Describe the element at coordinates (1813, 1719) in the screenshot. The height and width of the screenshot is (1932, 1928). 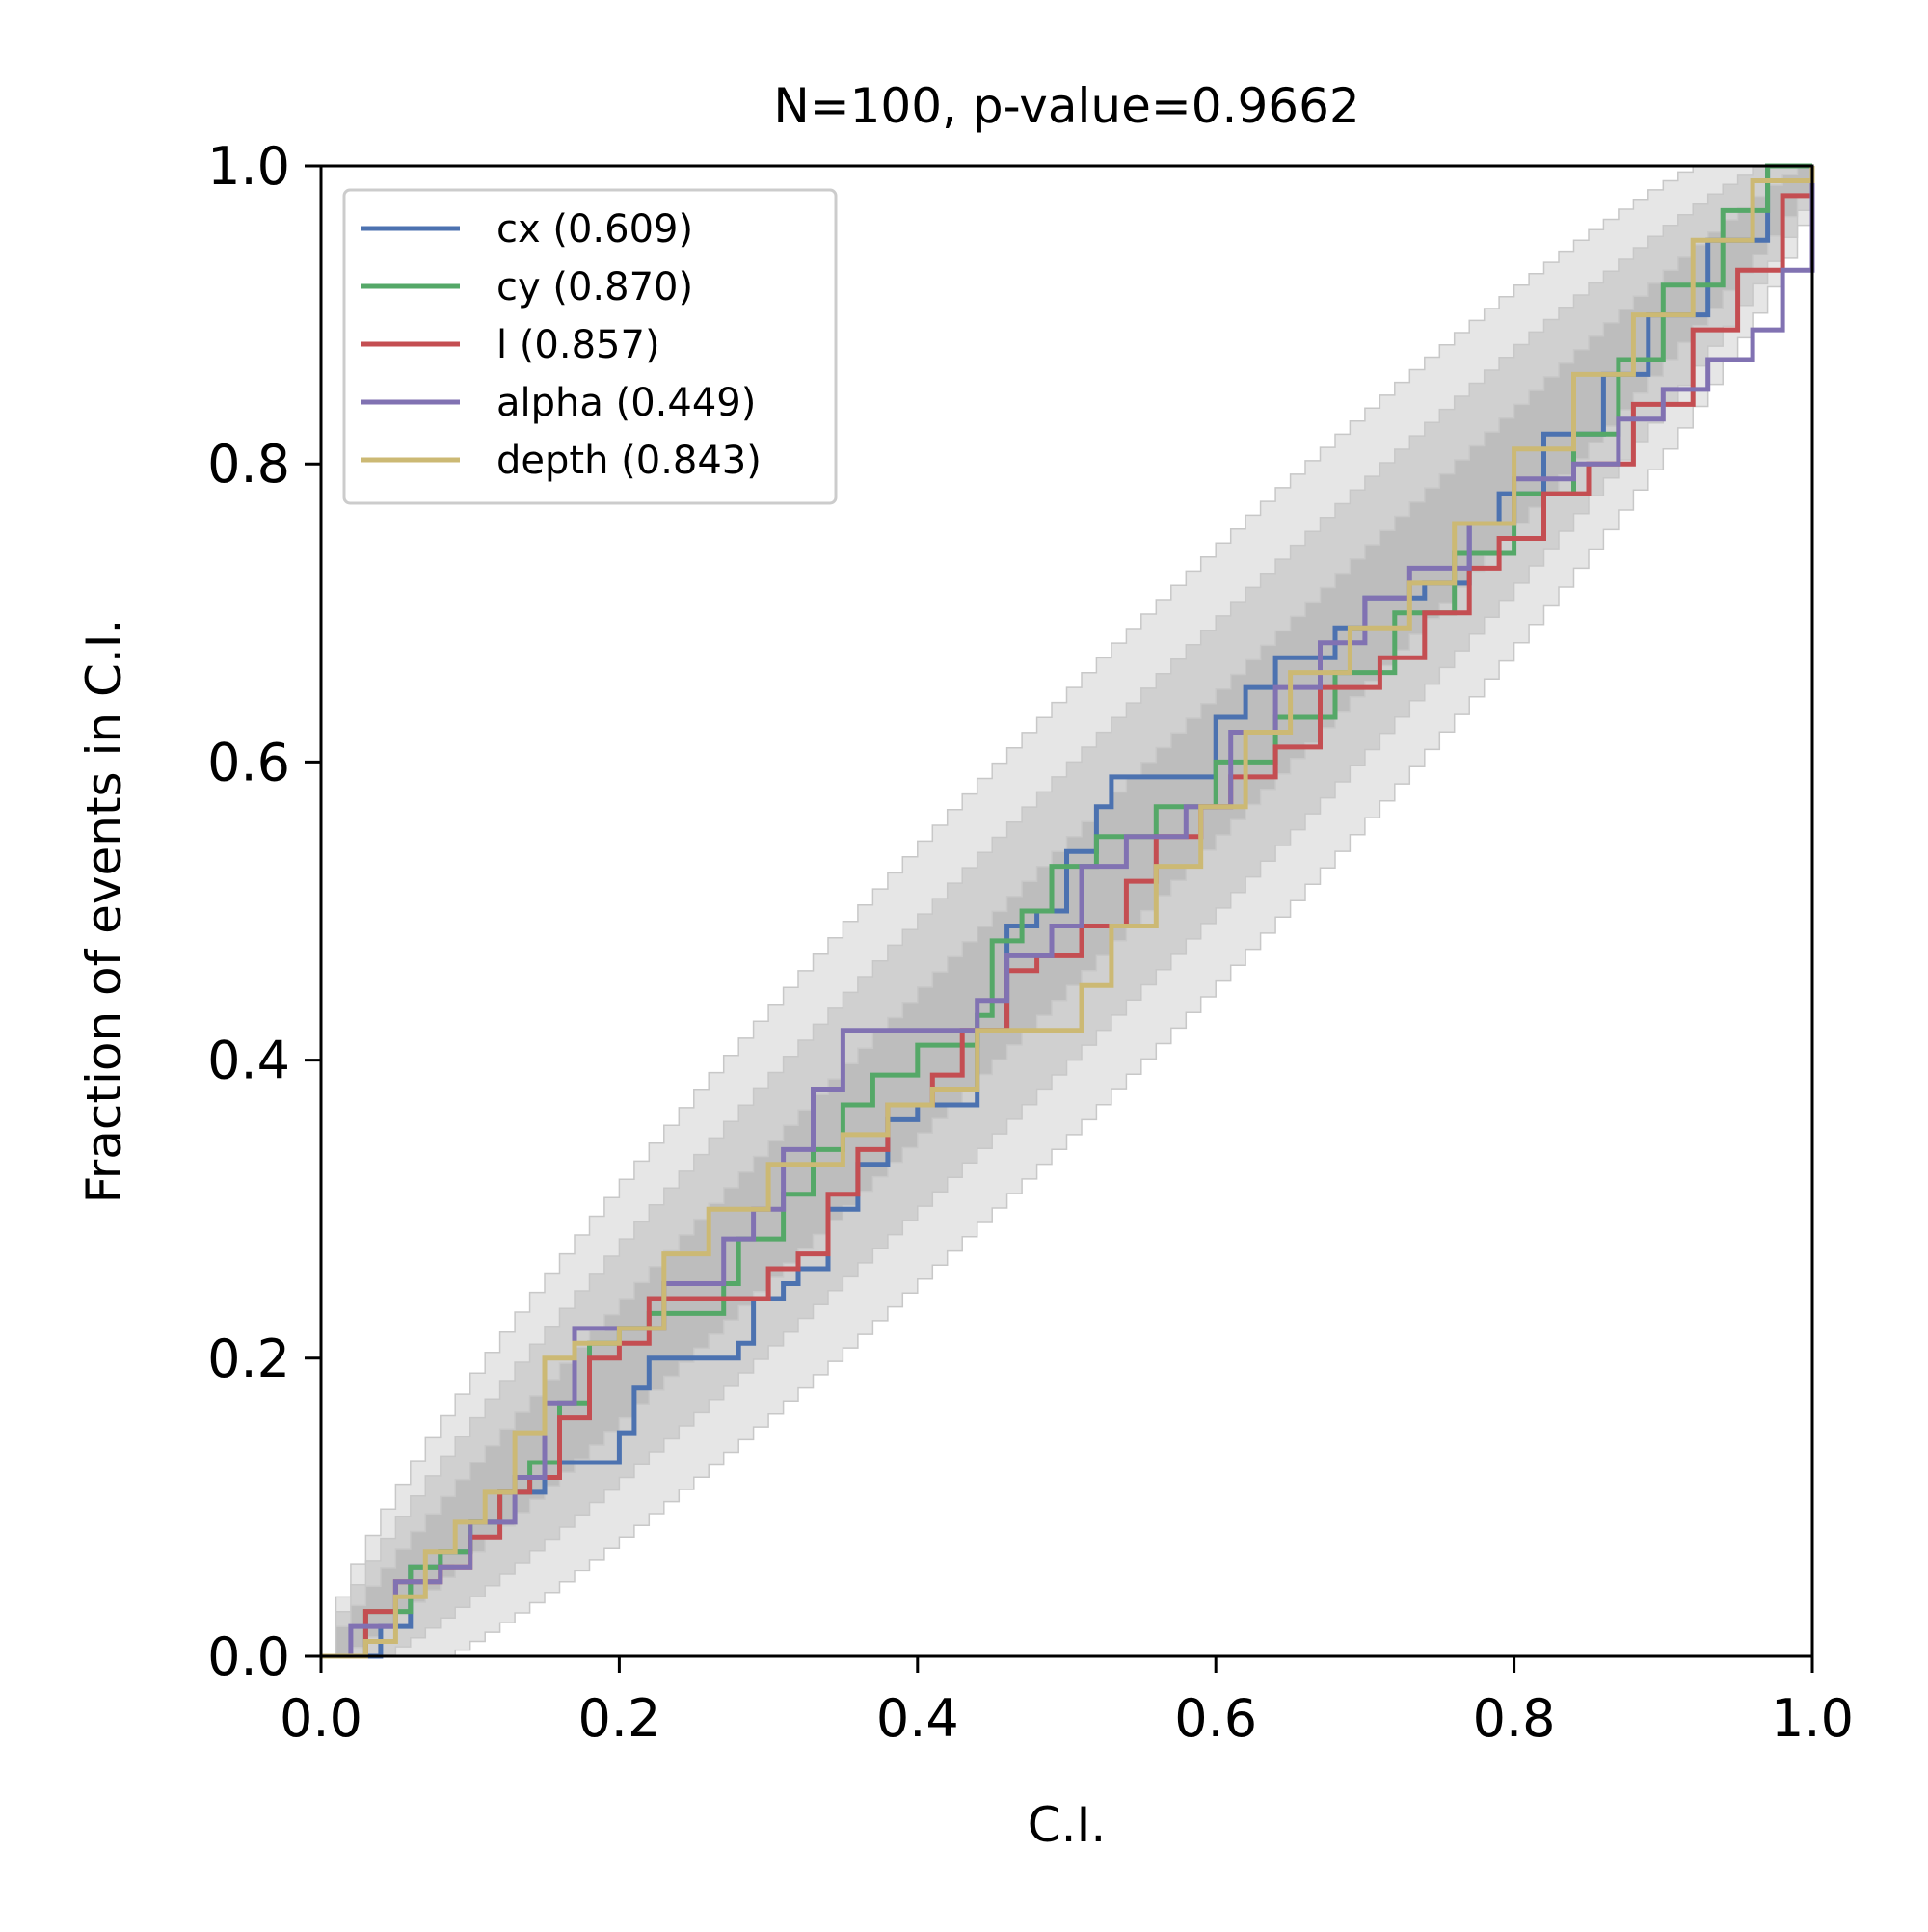
I see `x-tick-label: 1.0` at that location.